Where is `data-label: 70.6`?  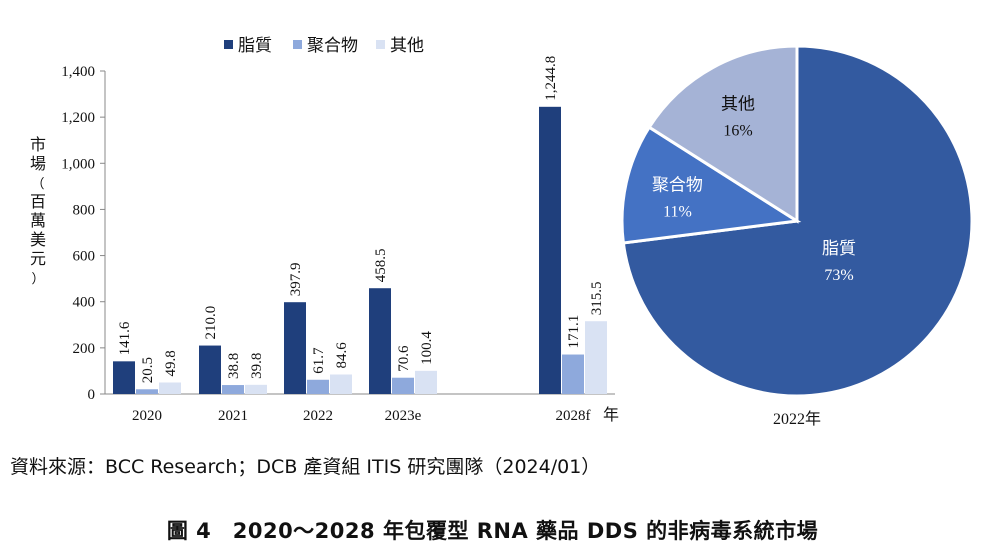 data-label: 70.6 is located at coordinates (404, 358).